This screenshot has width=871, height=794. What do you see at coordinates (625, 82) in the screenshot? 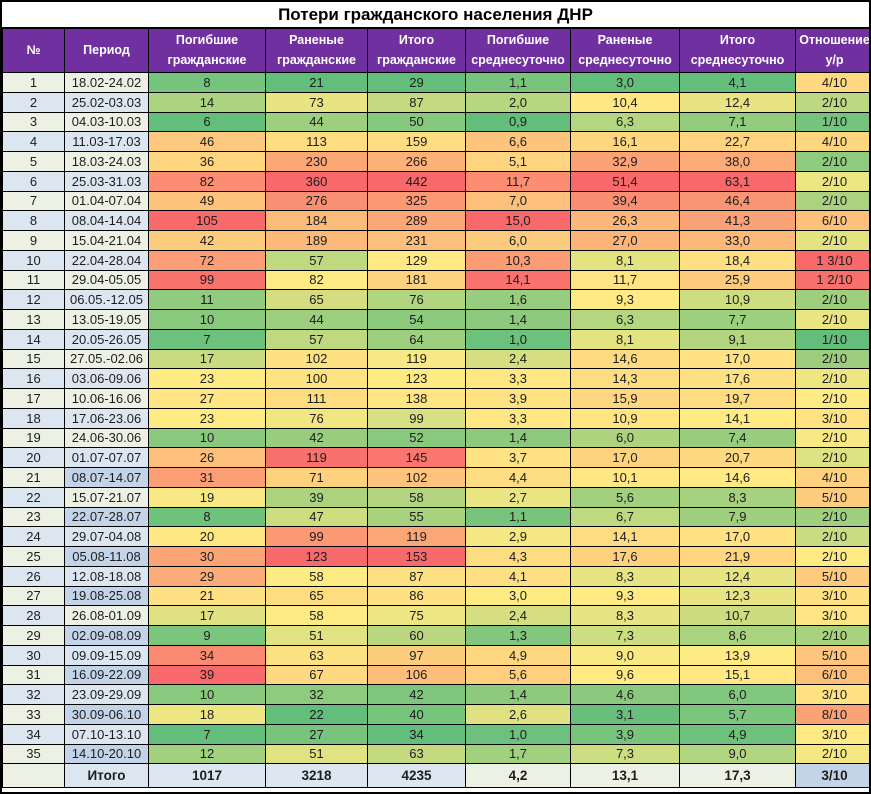
I see `wounded-daily-cell: 3,0` at bounding box center [625, 82].